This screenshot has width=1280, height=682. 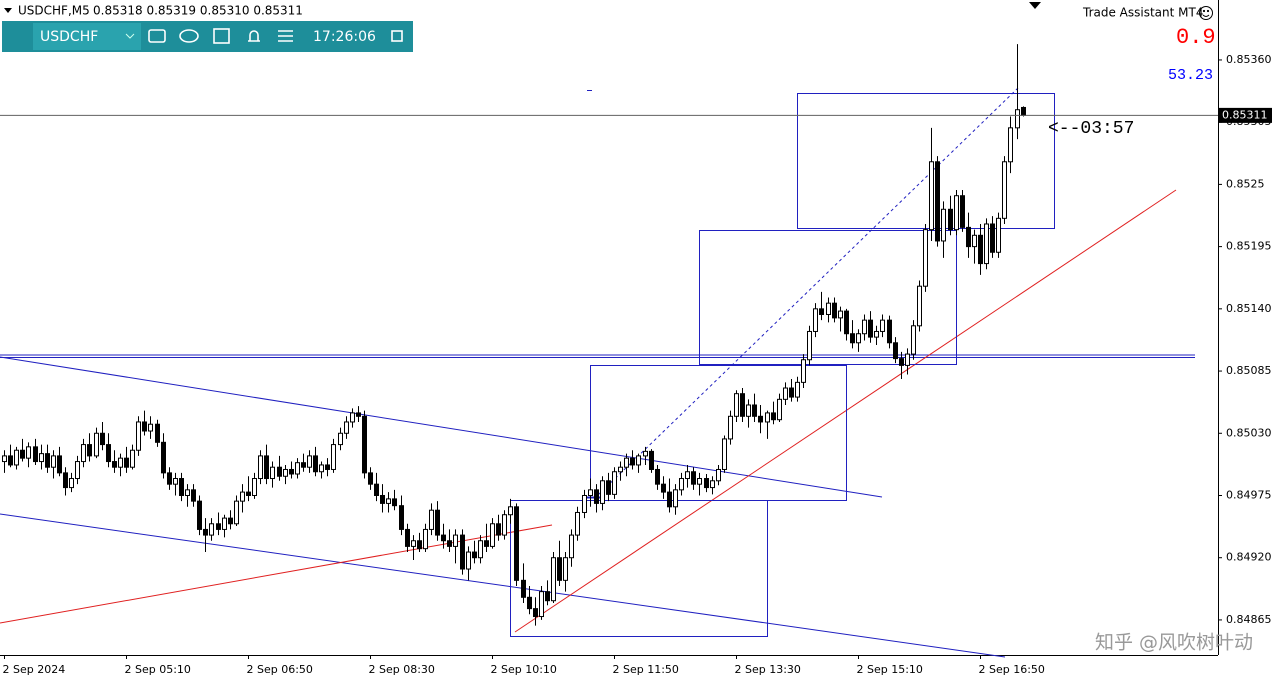 What do you see at coordinates (524, 669) in the screenshot?
I see `x-tick-label: 2 Sep 10:10` at bounding box center [524, 669].